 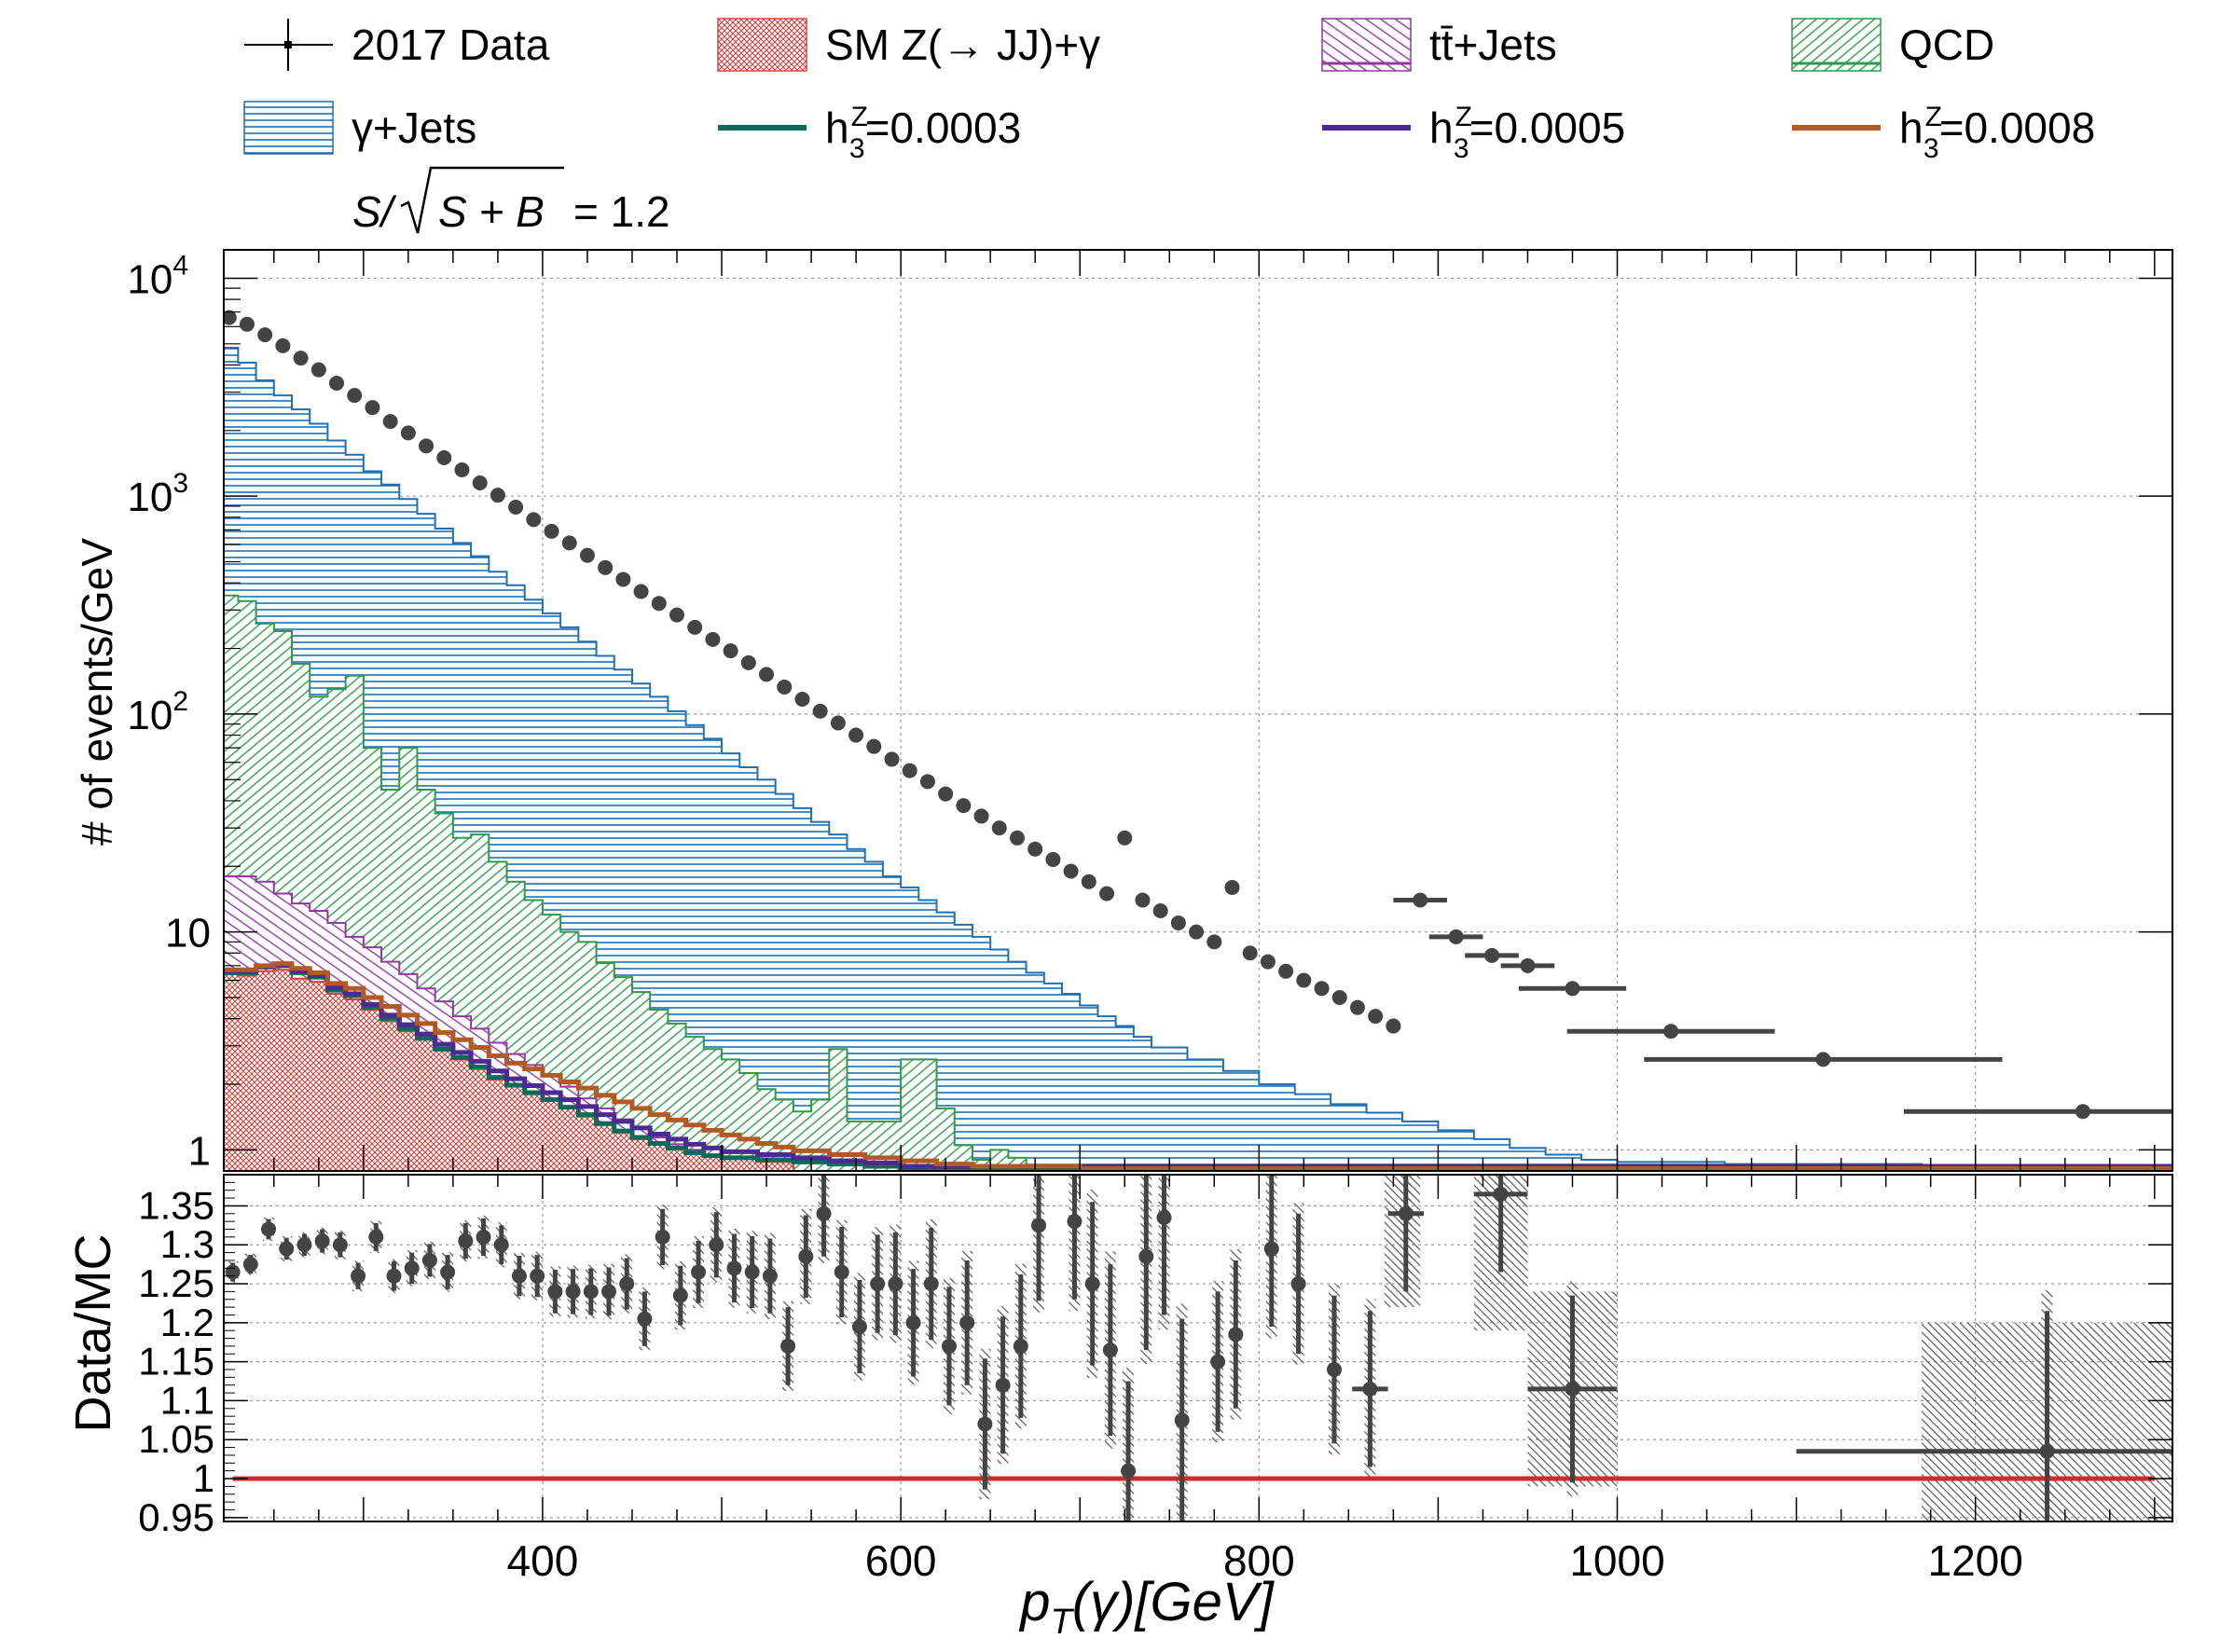 I want to click on y-tick-label: 104, so click(x=158, y=276).